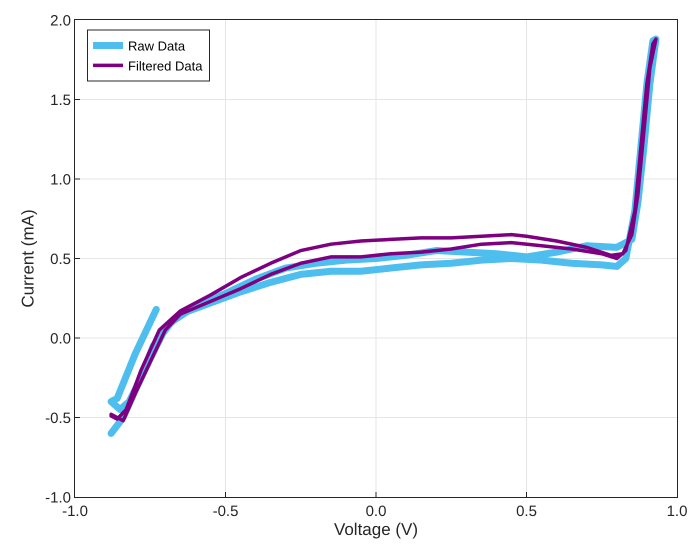 The height and width of the screenshot is (555, 699). I want to click on x-tick-label: 1.0, so click(677, 511).